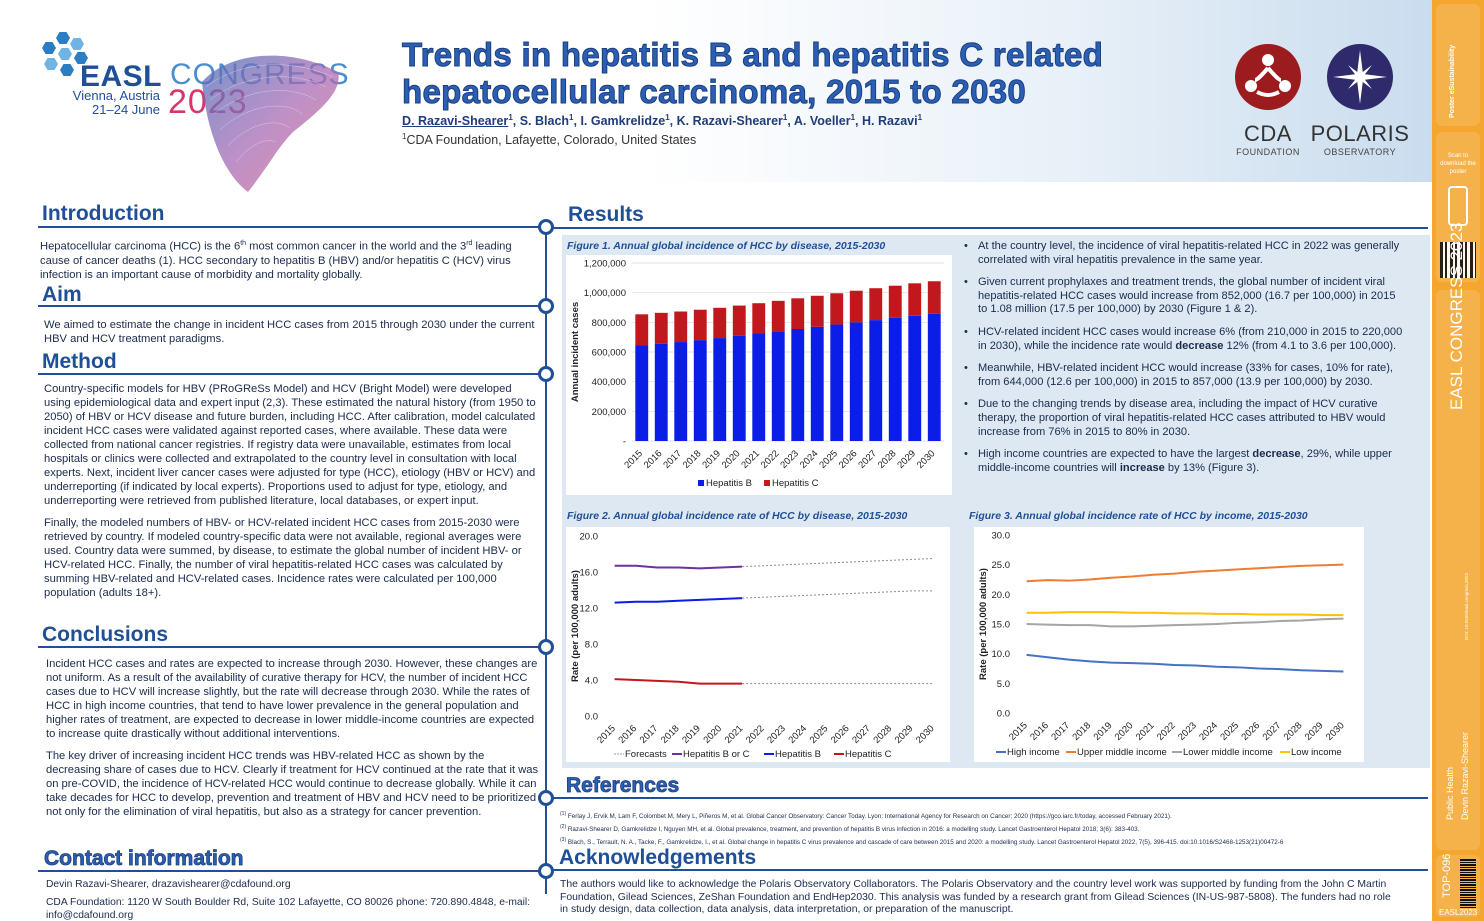 The width and height of the screenshot is (1484, 921). What do you see at coordinates (828, 459) in the screenshot?
I see `x-tick-label: 2025` at bounding box center [828, 459].